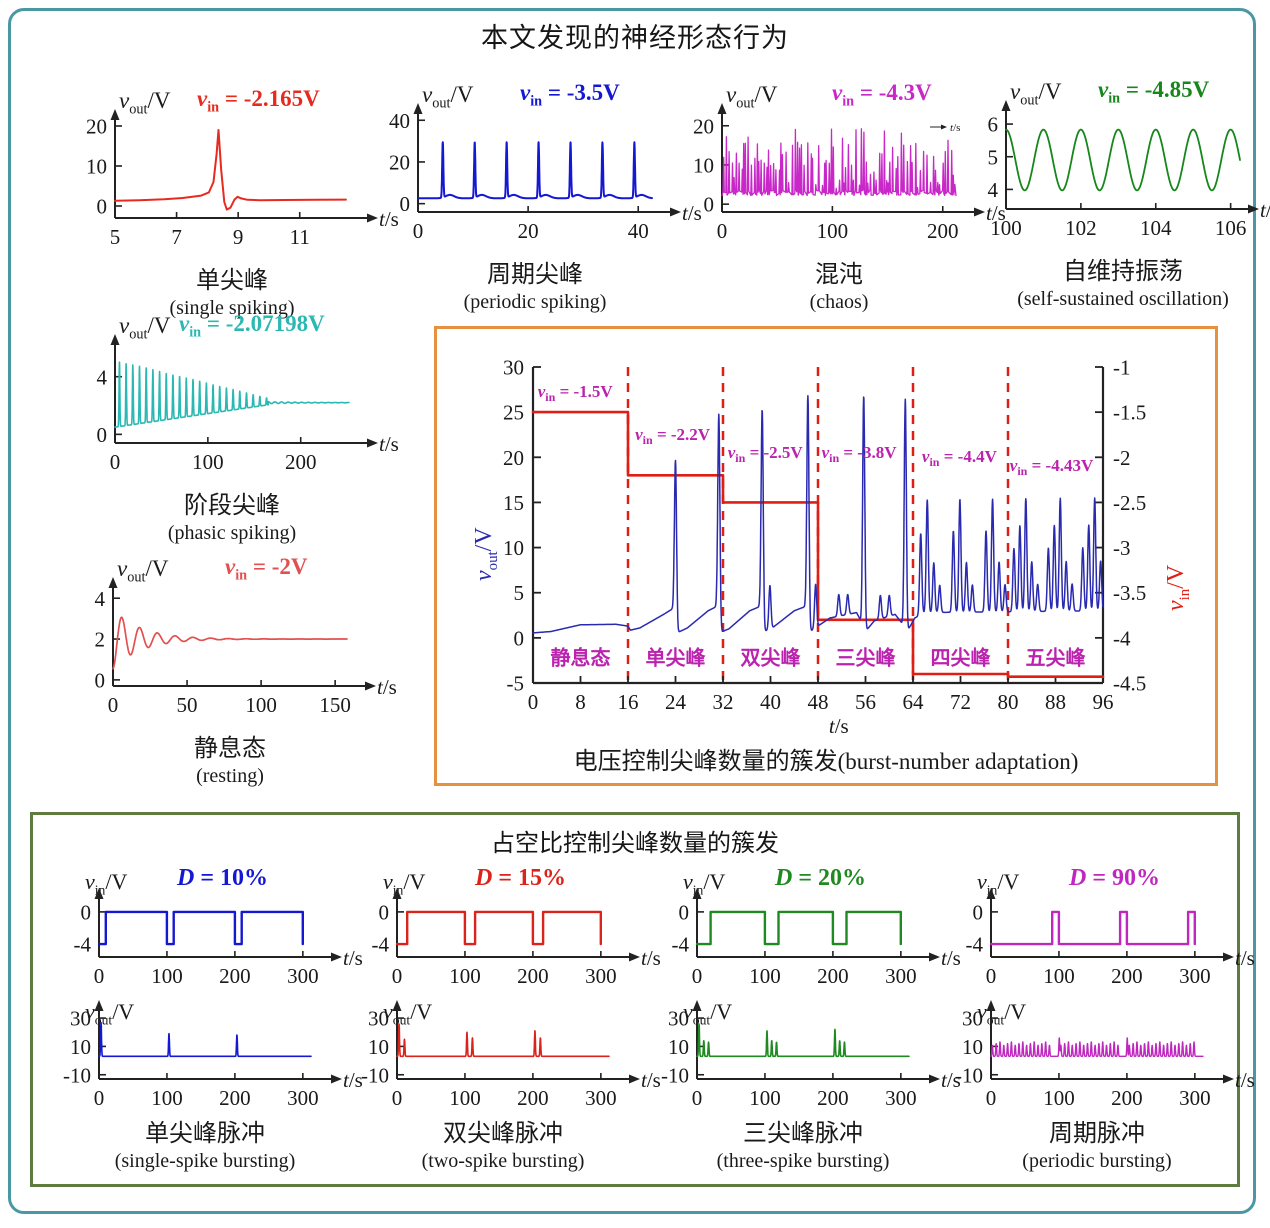  Describe the element at coordinates (521, 878) in the screenshot. I see `duty-annotation: D = 15%` at that location.